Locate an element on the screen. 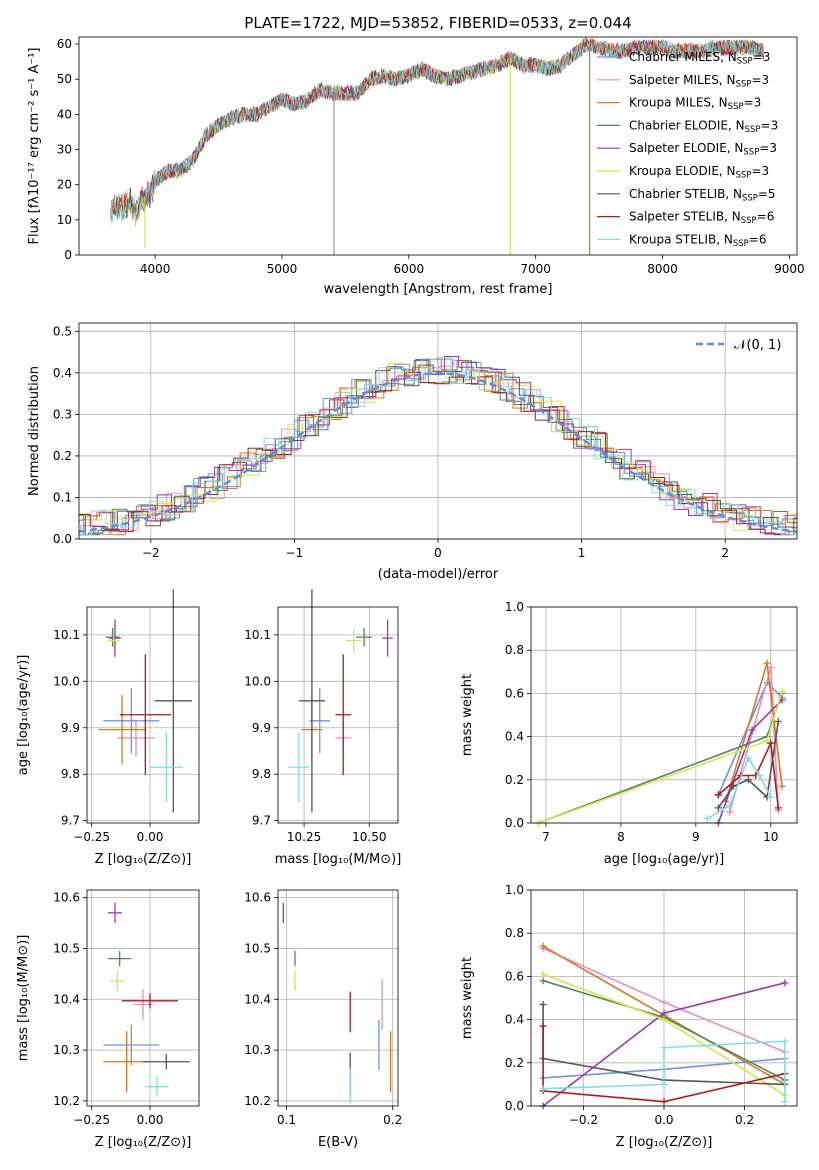  age-weight-ytick-label: 0.6 is located at coordinates (514, 693).